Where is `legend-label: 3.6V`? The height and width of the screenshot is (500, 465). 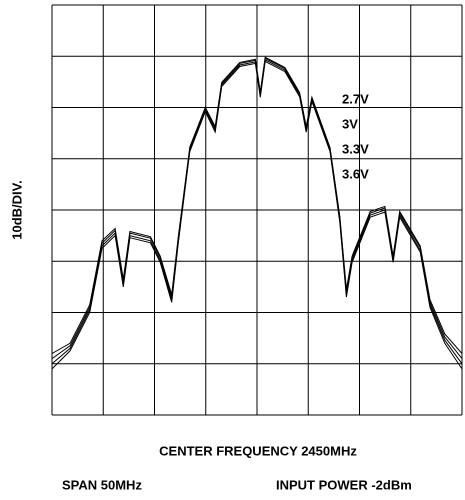 legend-label: 3.6V is located at coordinates (355, 173).